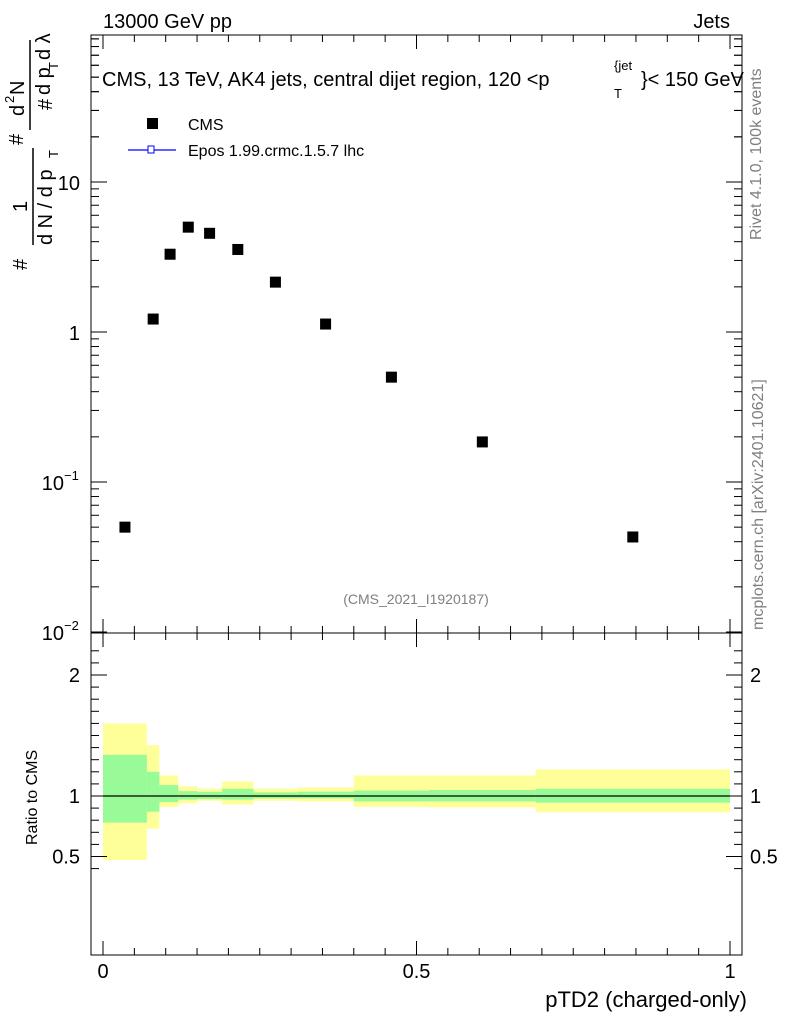 Image resolution: width=786 pixels, height=1024 pixels. What do you see at coordinates (74, 334) in the screenshot?
I see `y-tick-label: 1` at bounding box center [74, 334].